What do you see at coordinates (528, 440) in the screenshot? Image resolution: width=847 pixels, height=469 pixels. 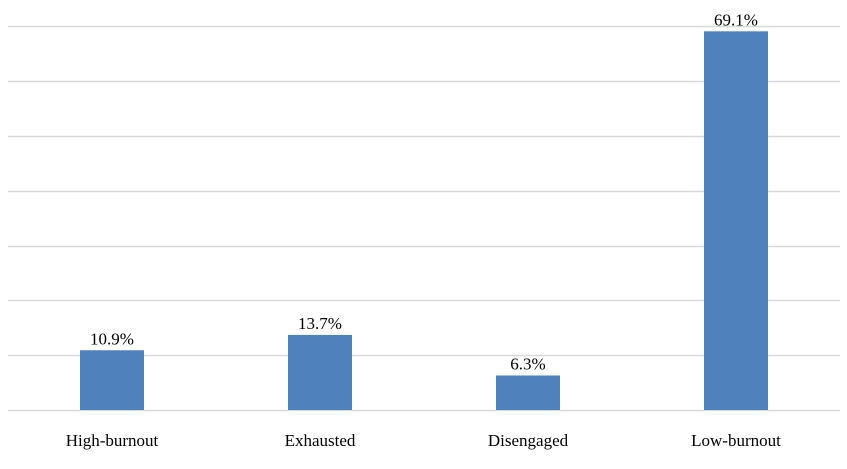 I see `category-label: Disengaged` at bounding box center [528, 440].